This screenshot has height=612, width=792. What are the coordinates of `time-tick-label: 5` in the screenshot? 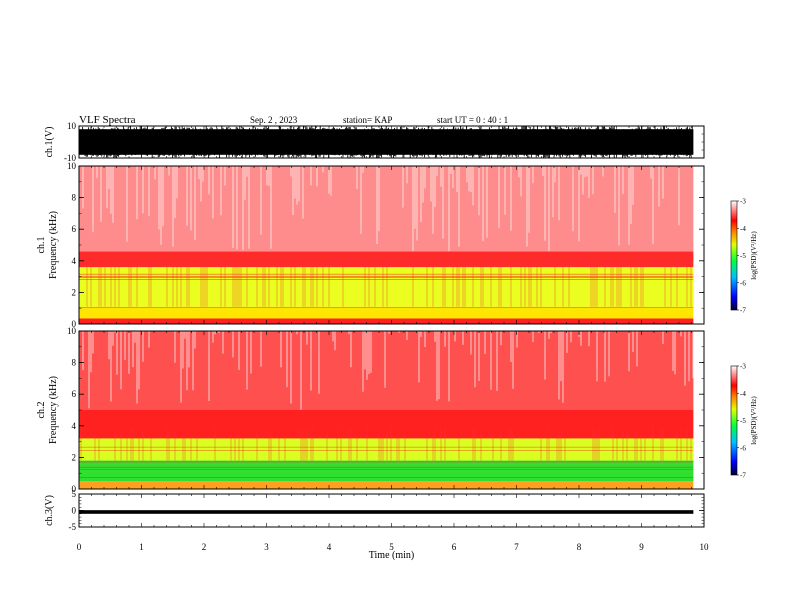 It's located at (391, 547).